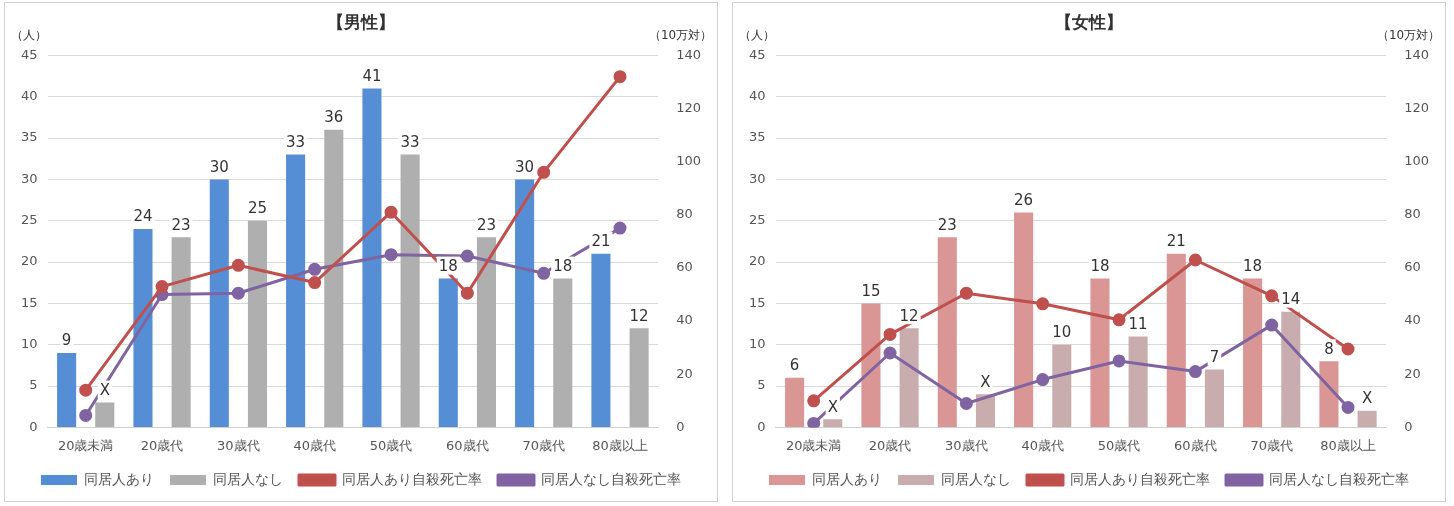 Image resolution: width=1454 pixels, height=506 pixels. Describe the element at coordinates (361, 21) in the screenshot. I see `chart-title: 【男性】` at that location.